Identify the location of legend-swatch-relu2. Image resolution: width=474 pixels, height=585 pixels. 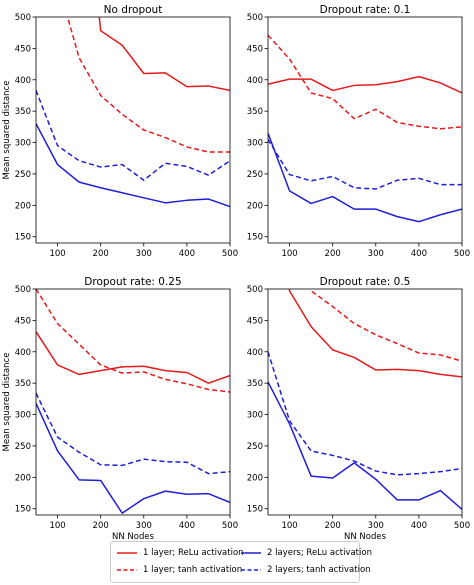
(251, 553).